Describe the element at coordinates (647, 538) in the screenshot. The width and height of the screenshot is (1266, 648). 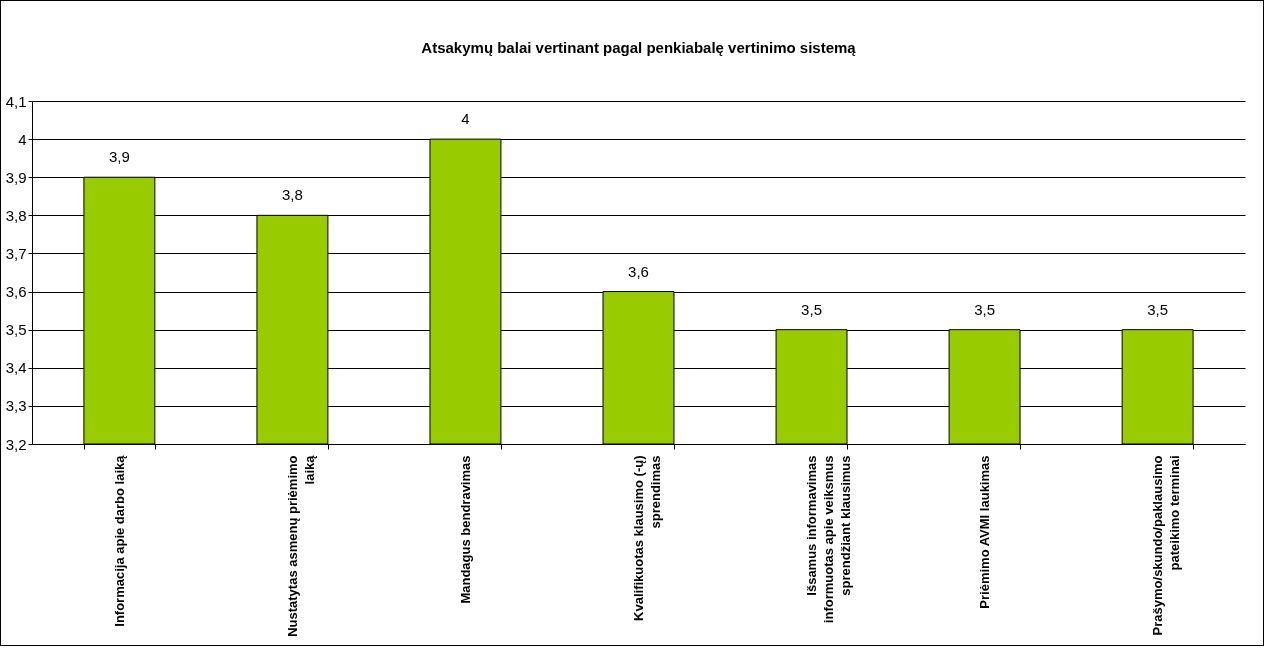
I see `x-tick-label: Kvalifikuotas klausimo (-ų) sprendimas` at that location.